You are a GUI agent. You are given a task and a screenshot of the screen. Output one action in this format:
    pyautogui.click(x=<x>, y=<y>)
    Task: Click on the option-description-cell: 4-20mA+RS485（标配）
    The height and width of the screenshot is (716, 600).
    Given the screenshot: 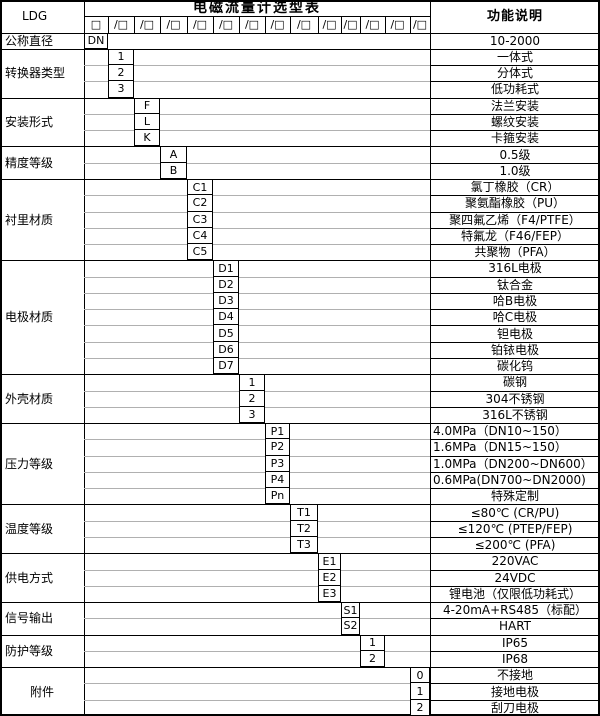 What is the action you would take?
    pyautogui.click(x=515, y=610)
    